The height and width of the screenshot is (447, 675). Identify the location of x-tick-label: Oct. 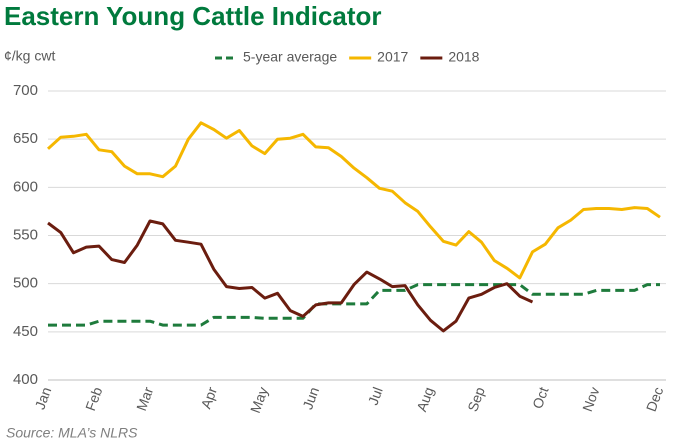
(540, 398).